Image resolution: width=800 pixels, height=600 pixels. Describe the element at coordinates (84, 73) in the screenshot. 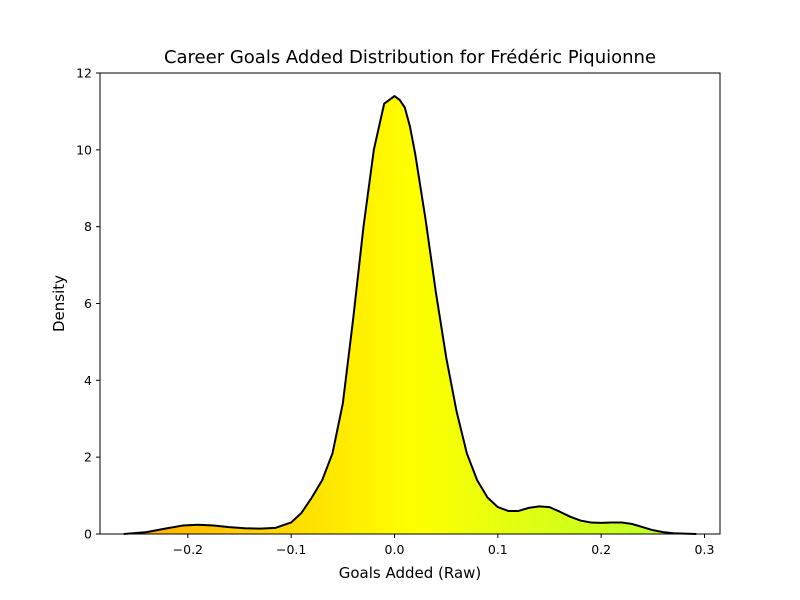

I see `y-tick-label: 12` at that location.